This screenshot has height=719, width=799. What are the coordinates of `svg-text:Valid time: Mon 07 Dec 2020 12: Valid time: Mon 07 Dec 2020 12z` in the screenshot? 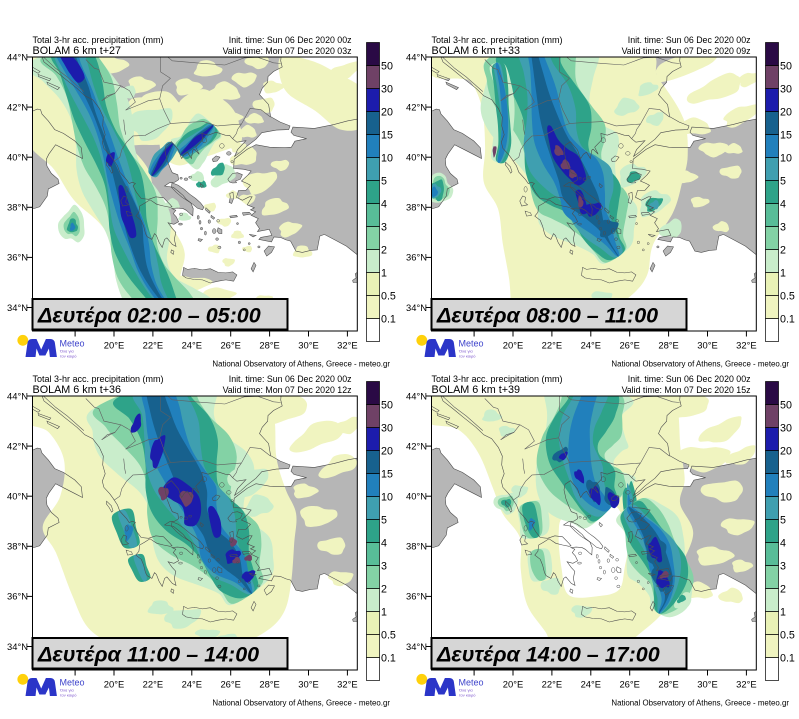 It's located at (287, 390).